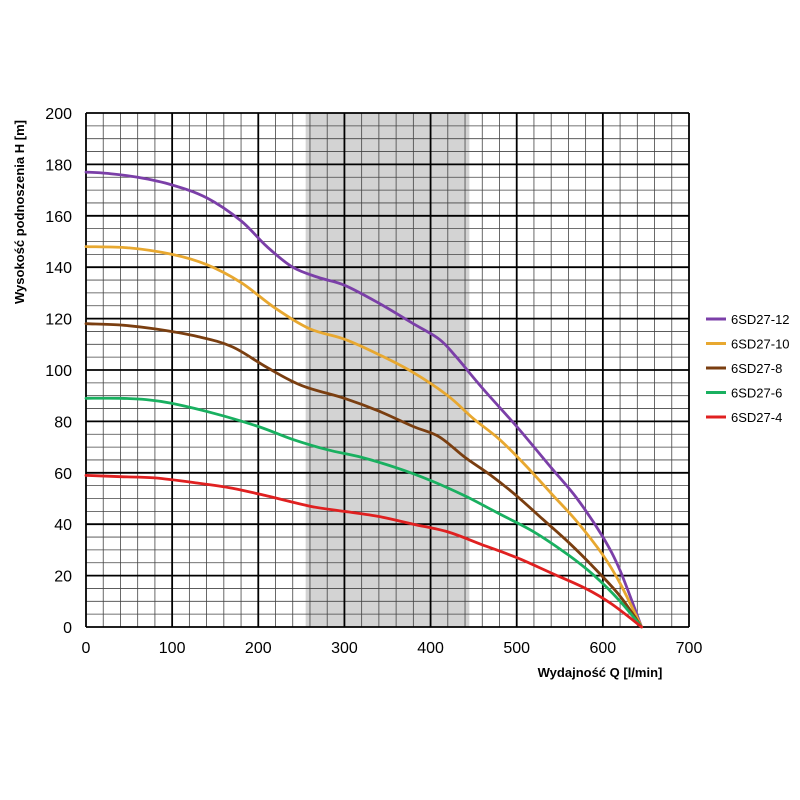 This screenshot has height=800, width=800. What do you see at coordinates (63, 474) in the screenshot?
I see `y-tick-label: 60` at bounding box center [63, 474].